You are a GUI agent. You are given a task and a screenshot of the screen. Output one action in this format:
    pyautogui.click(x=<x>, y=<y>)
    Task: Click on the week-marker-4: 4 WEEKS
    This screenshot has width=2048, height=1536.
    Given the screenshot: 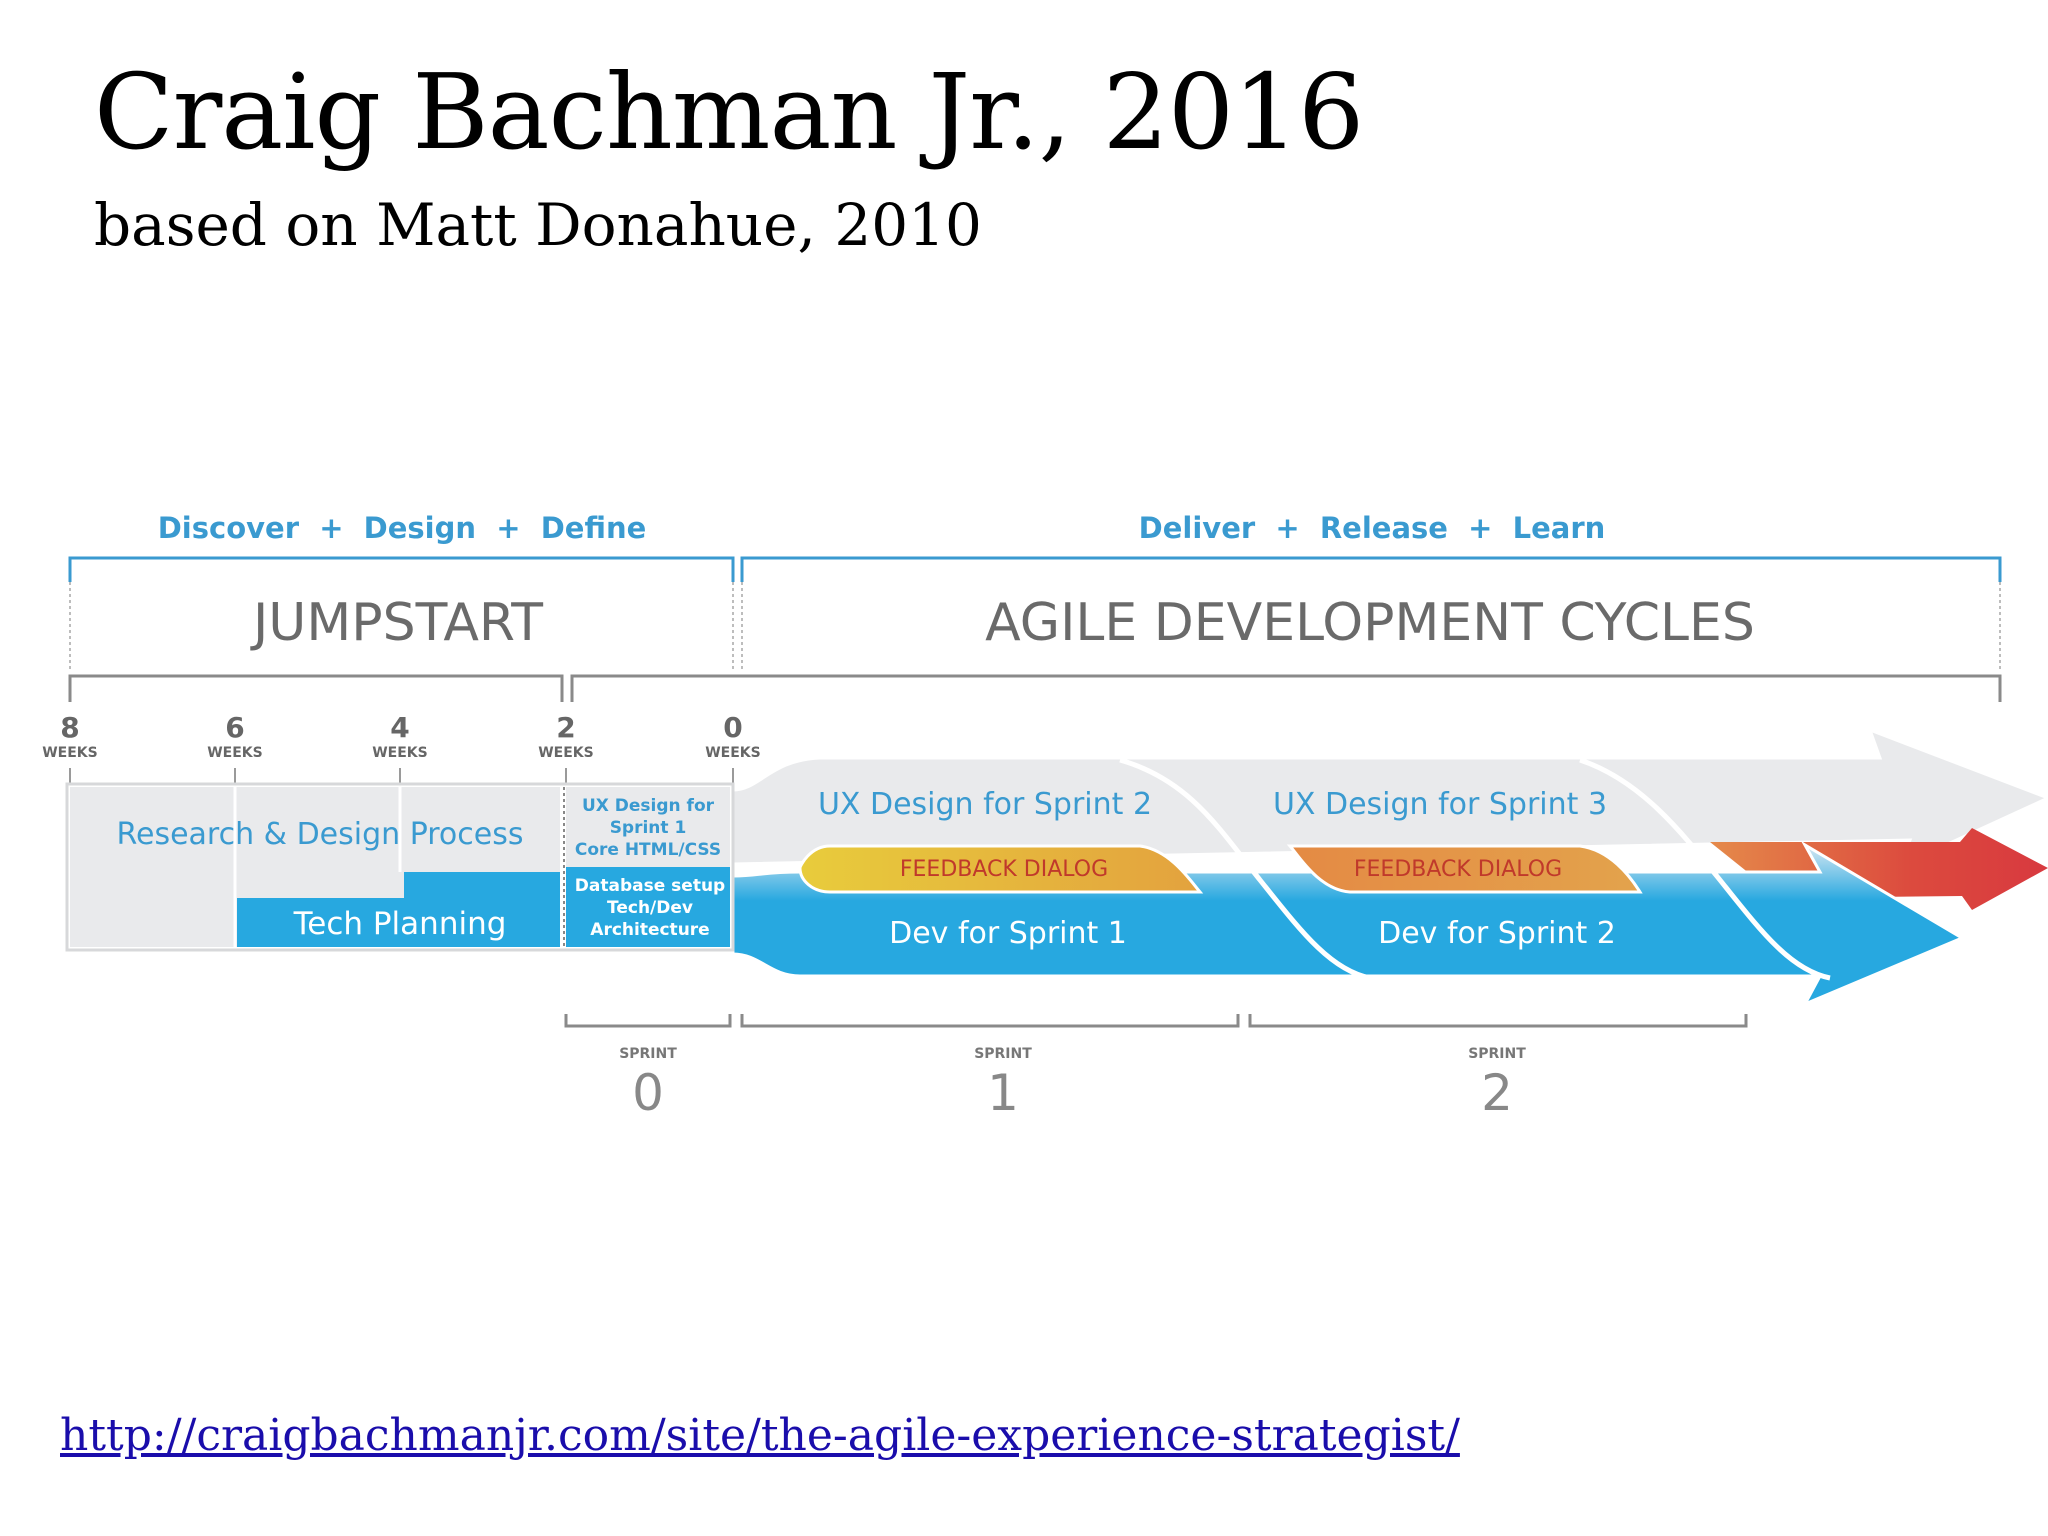 What is the action you would take?
    pyautogui.click(x=400, y=736)
    